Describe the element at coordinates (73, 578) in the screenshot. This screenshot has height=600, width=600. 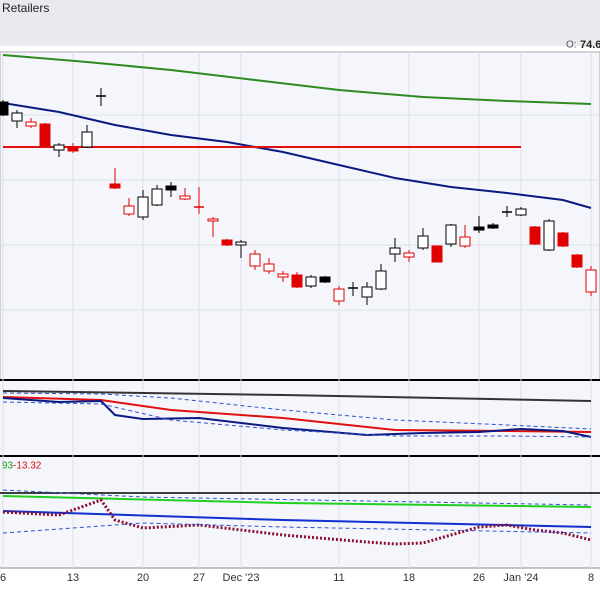
I see `x-tick-label: 13` at that location.